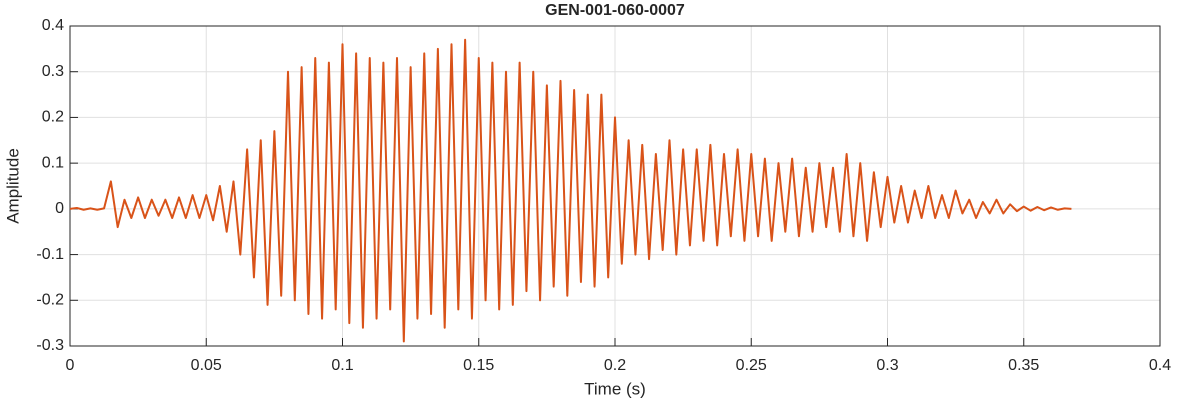  What do you see at coordinates (751, 365) in the screenshot?
I see `x-tick-label: 0.25` at bounding box center [751, 365].